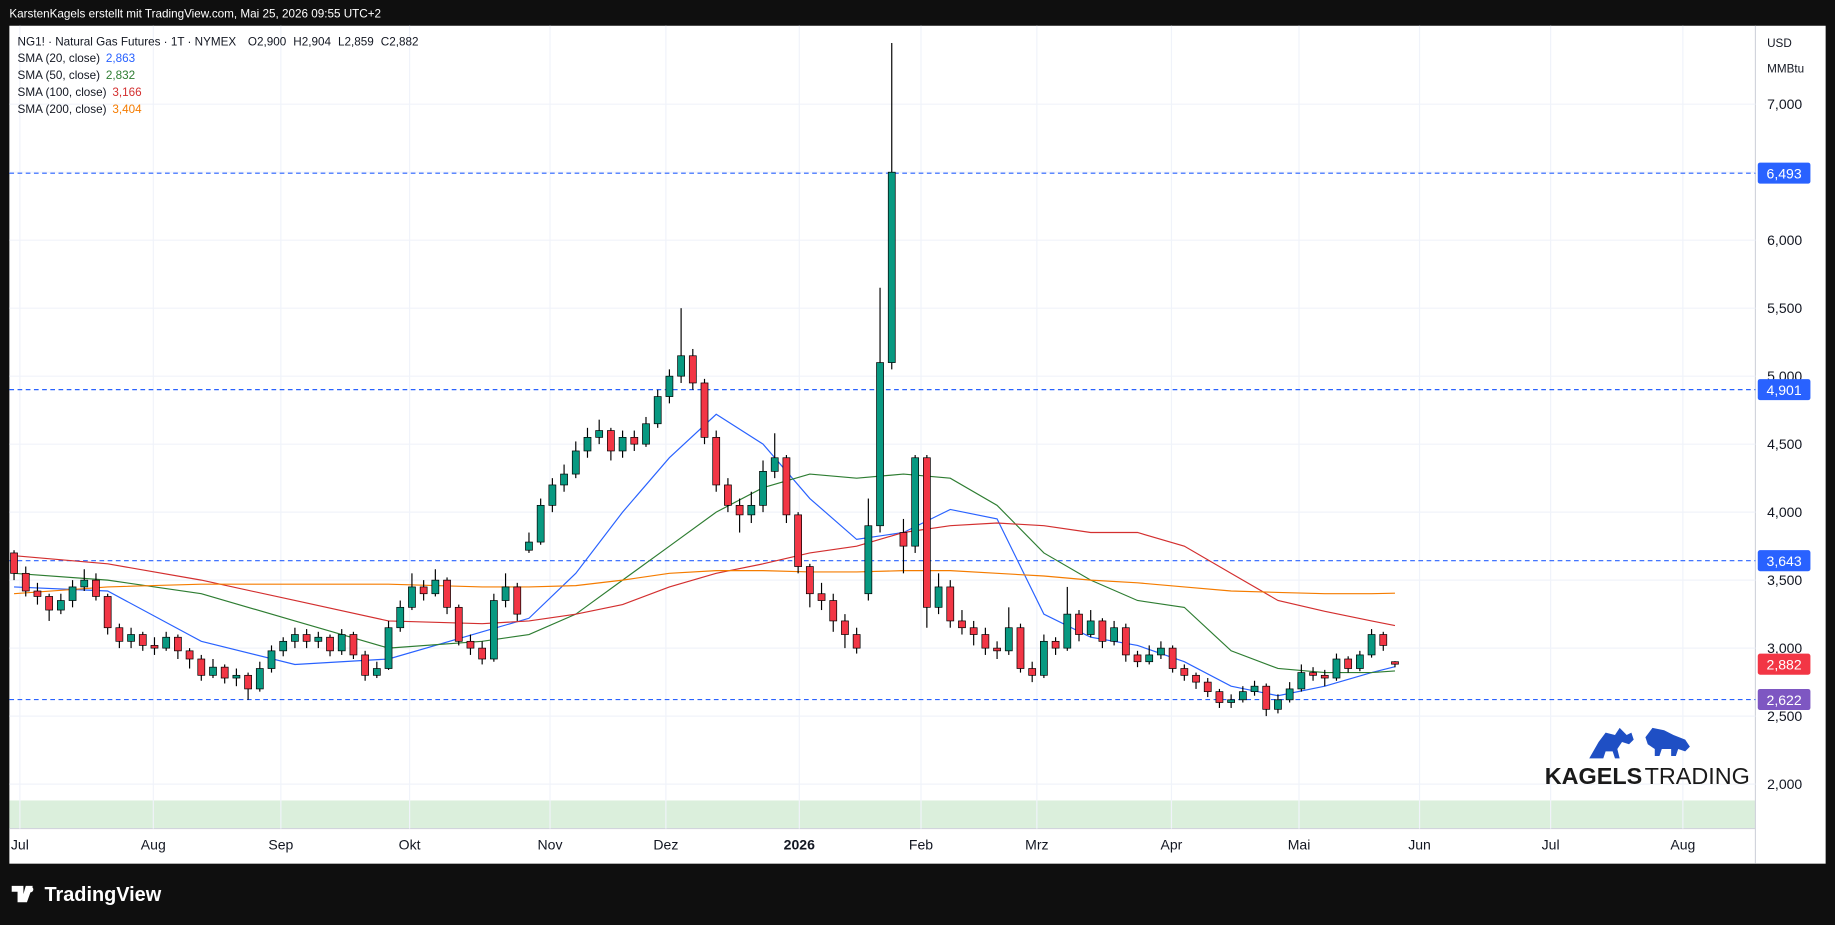 The height and width of the screenshot is (925, 1835). What do you see at coordinates (77, 75) in the screenshot?
I see `sma-legend-entry: SMA (50, close) 2,832` at bounding box center [77, 75].